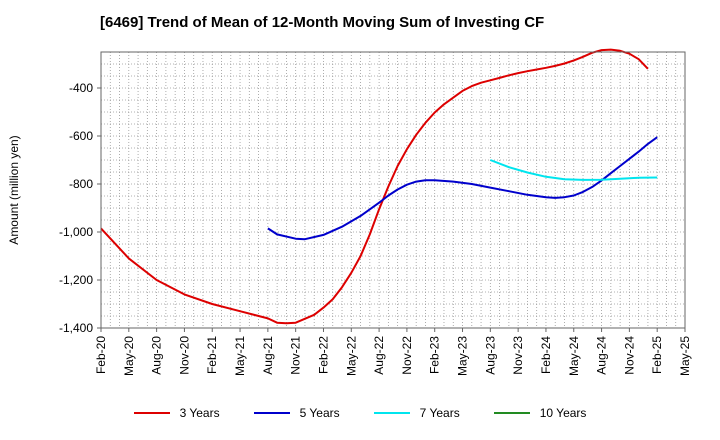 This screenshot has height=440, width=720. I want to click on legend-label: 3 Years, so click(199, 413).